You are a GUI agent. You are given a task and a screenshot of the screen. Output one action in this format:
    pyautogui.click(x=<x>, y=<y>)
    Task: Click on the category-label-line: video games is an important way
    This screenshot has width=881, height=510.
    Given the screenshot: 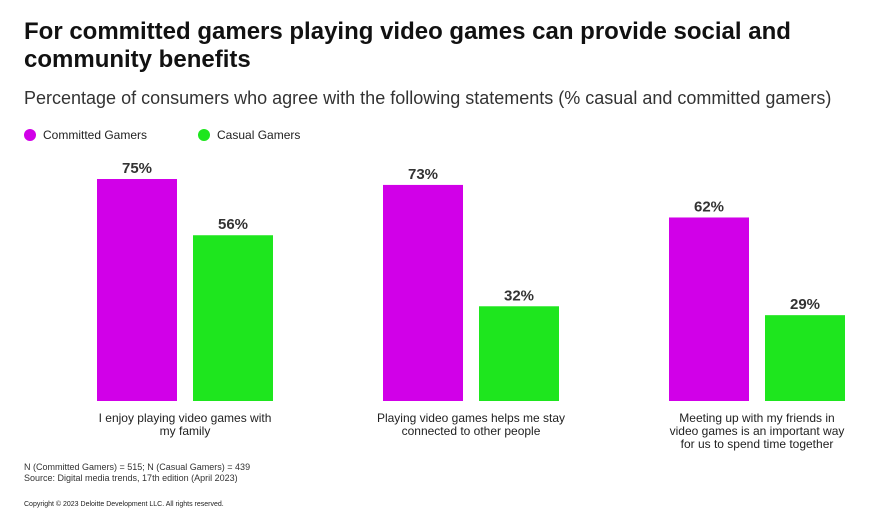 What is the action you would take?
    pyautogui.click(x=757, y=431)
    